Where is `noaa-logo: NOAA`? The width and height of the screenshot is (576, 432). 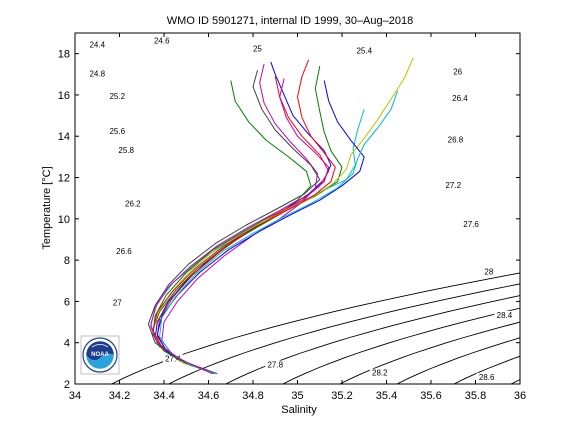 noaa-logo: NOAA is located at coordinates (100, 355).